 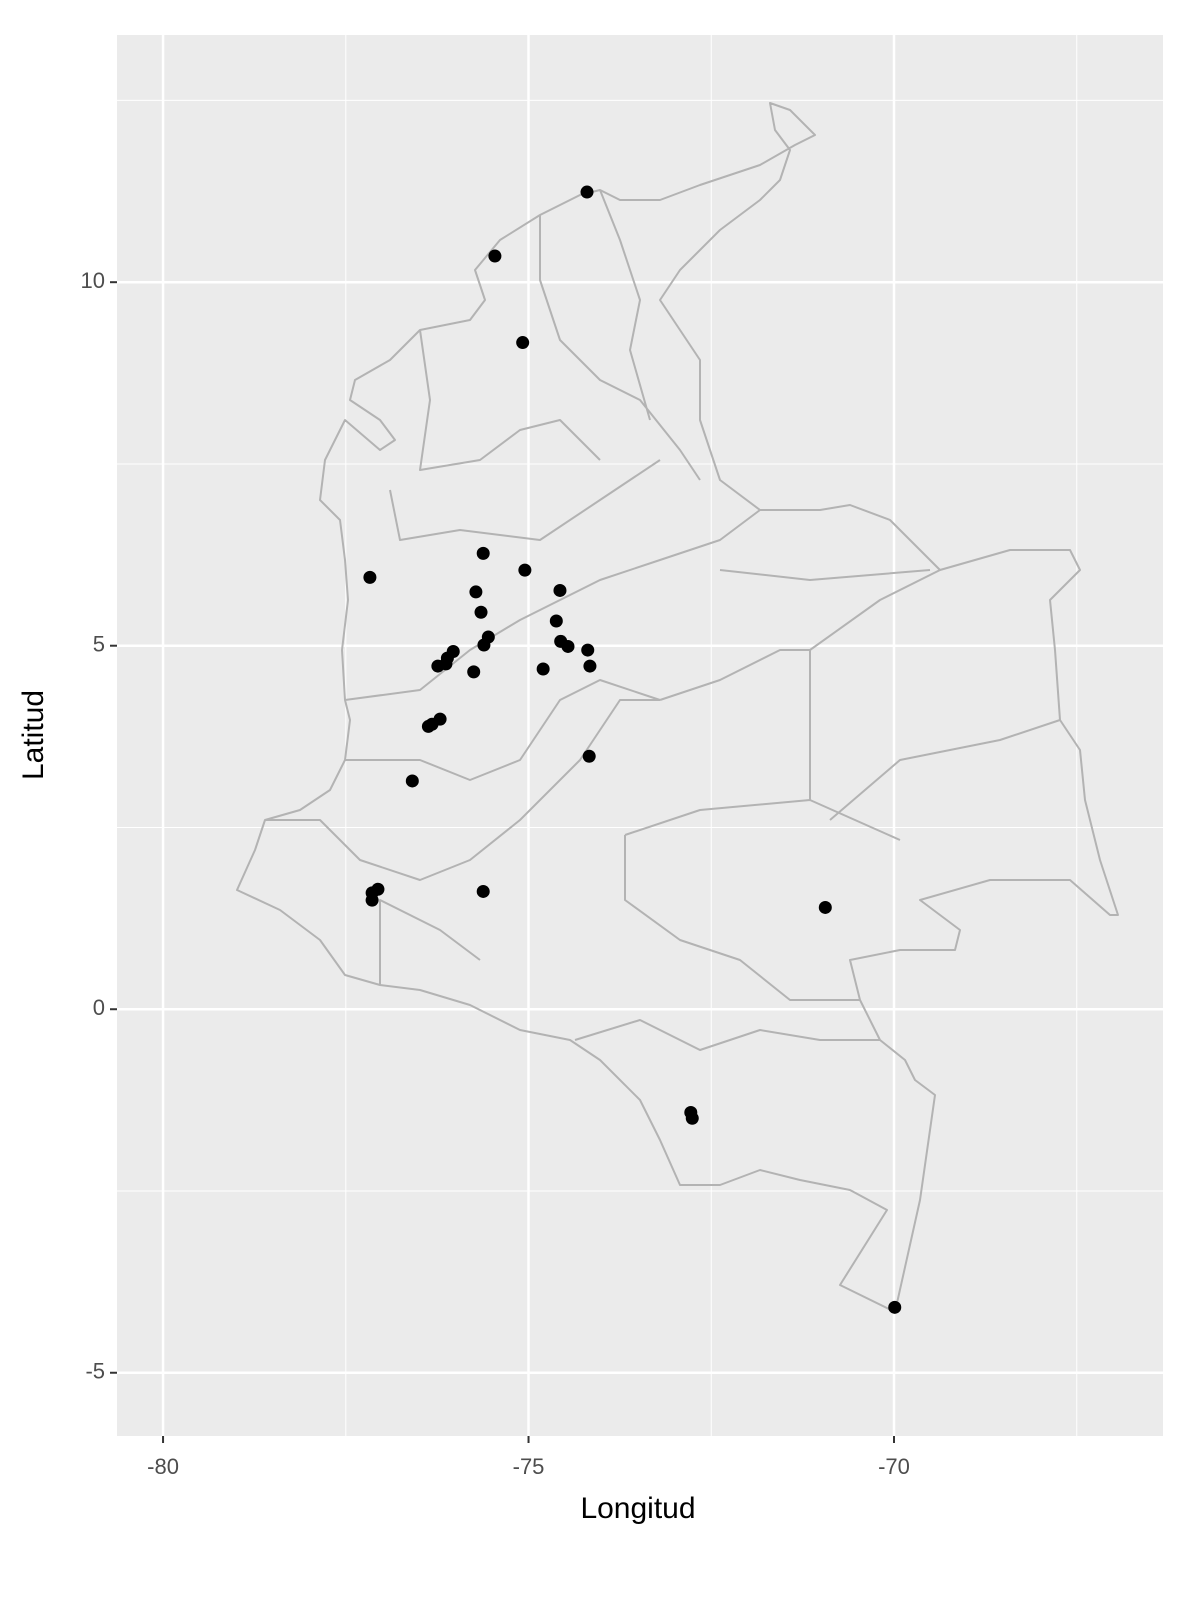 I want to click on y-tick-label: 0, so click(x=99, y=1007).